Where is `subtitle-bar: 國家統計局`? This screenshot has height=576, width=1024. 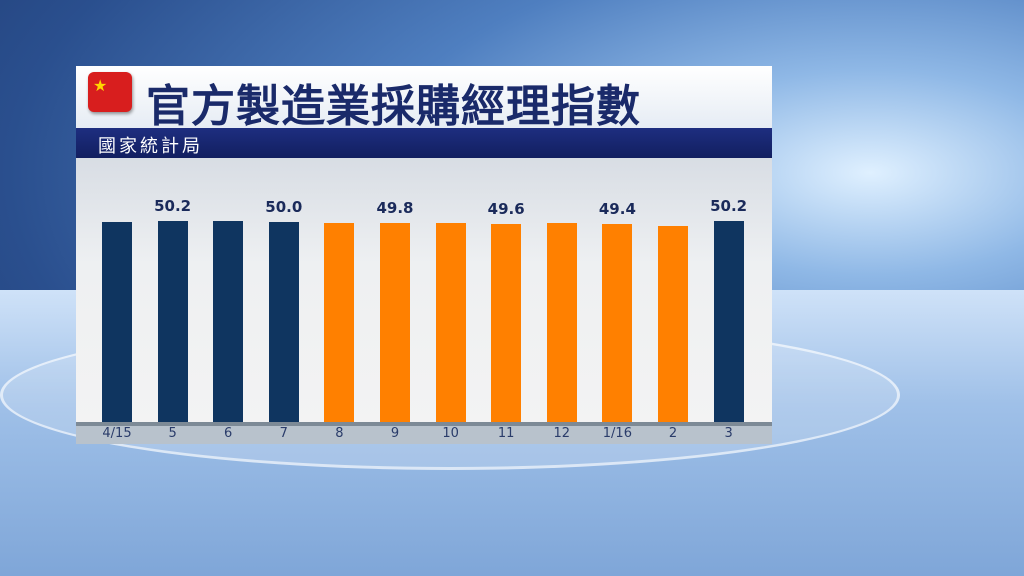 subtitle-bar: 國家統計局 is located at coordinates (424, 143).